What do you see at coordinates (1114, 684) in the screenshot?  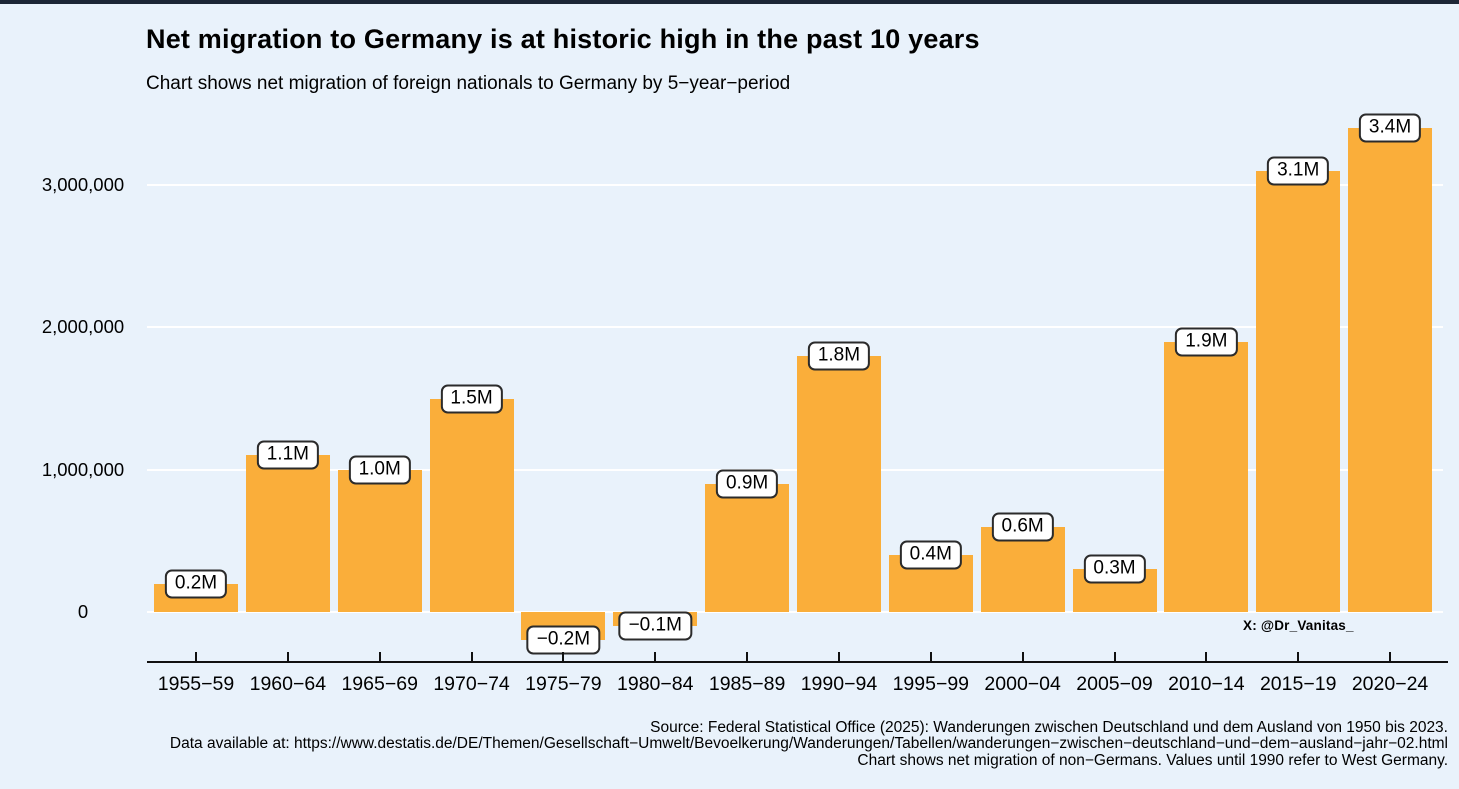 I see `x-tick-label: 2005−09` at bounding box center [1114, 684].